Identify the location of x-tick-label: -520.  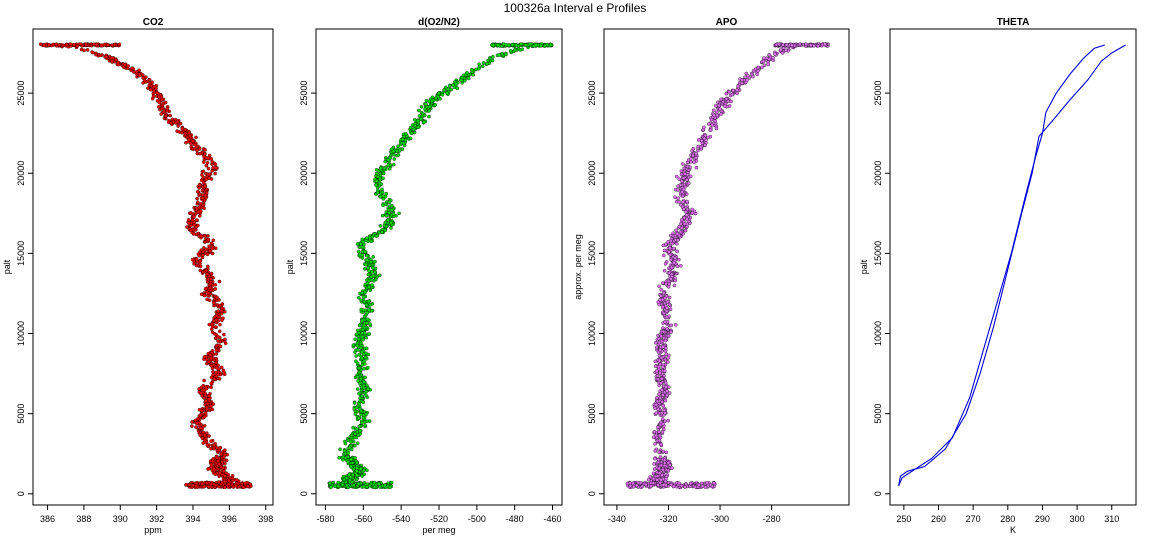
(439, 519).